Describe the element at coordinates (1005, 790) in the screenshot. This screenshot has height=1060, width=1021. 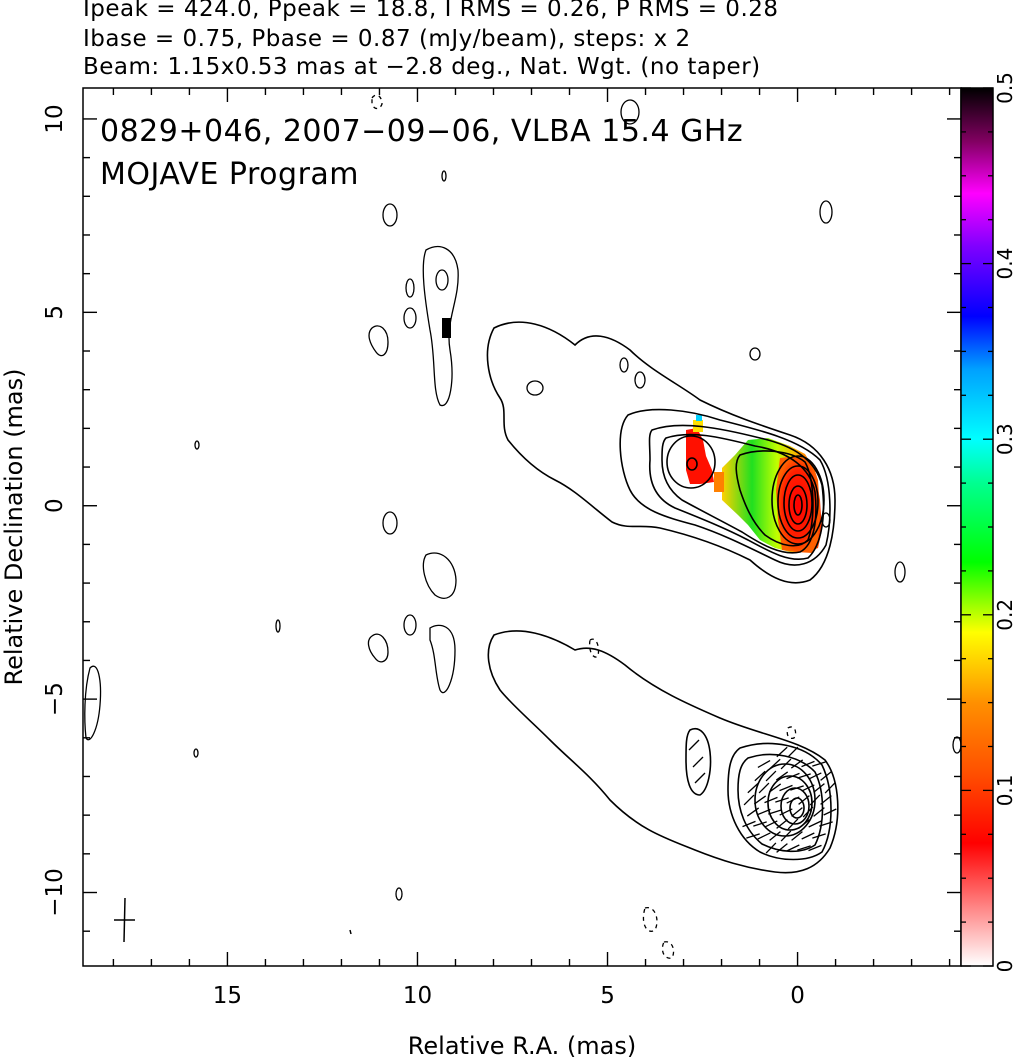
I see `colorbar-tick-label: 0.1` at that location.